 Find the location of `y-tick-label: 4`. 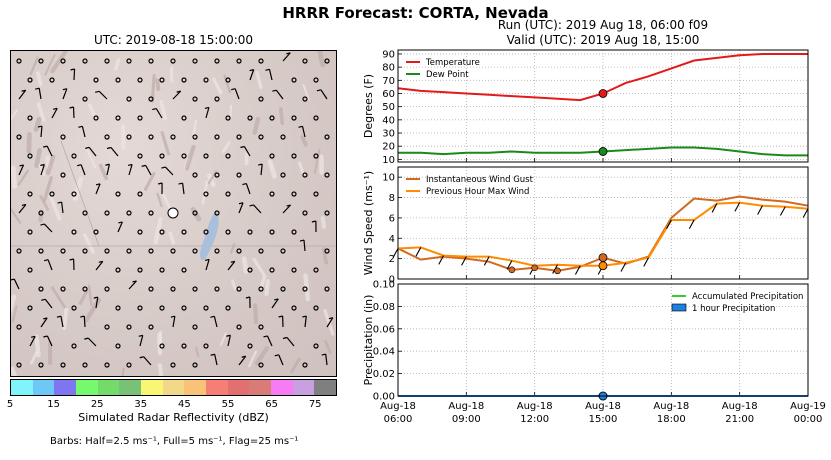

y-tick-label: 4 is located at coordinates (392, 239).